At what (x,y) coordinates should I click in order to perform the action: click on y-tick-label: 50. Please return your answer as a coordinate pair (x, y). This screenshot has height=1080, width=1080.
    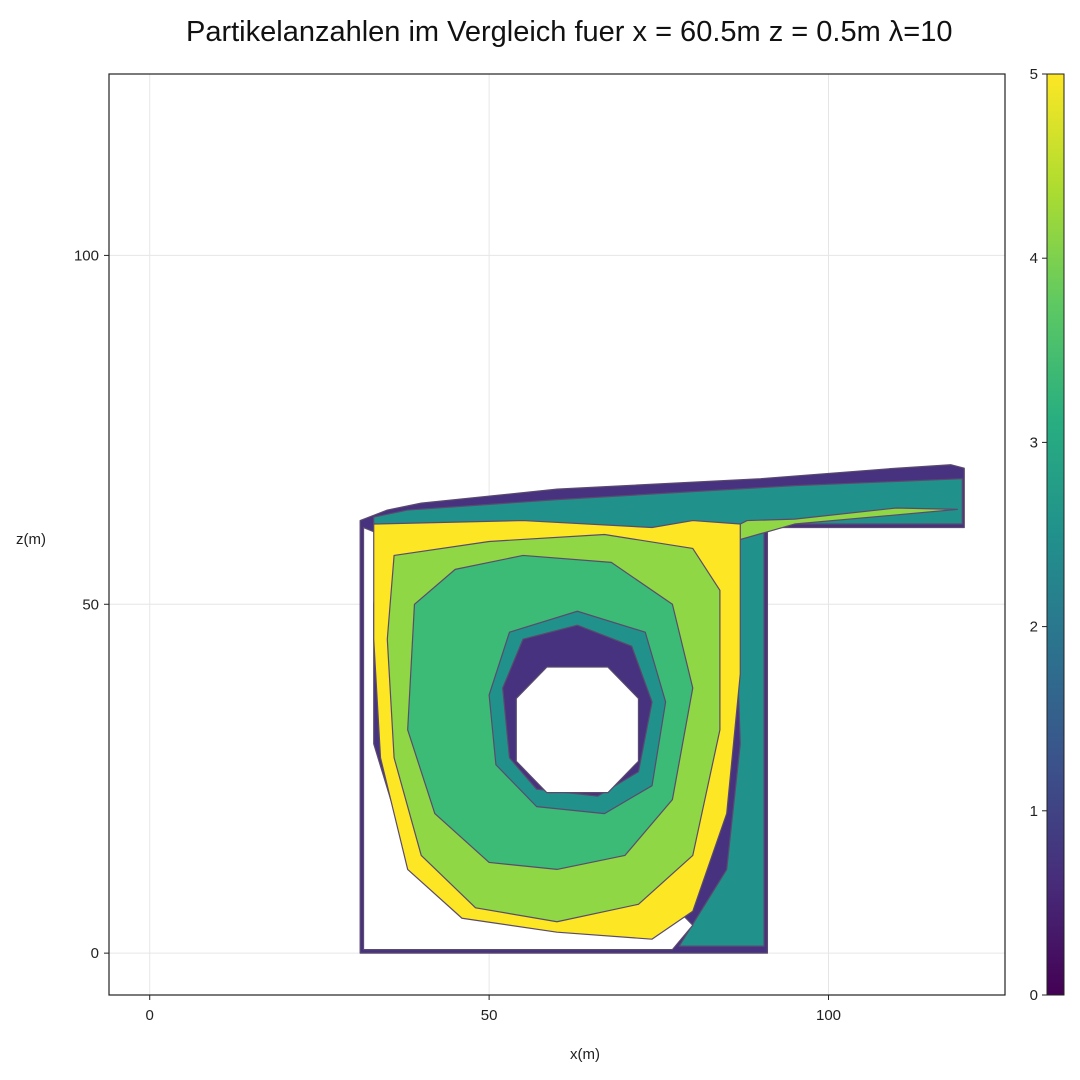
    Looking at the image, I should click on (90, 604).